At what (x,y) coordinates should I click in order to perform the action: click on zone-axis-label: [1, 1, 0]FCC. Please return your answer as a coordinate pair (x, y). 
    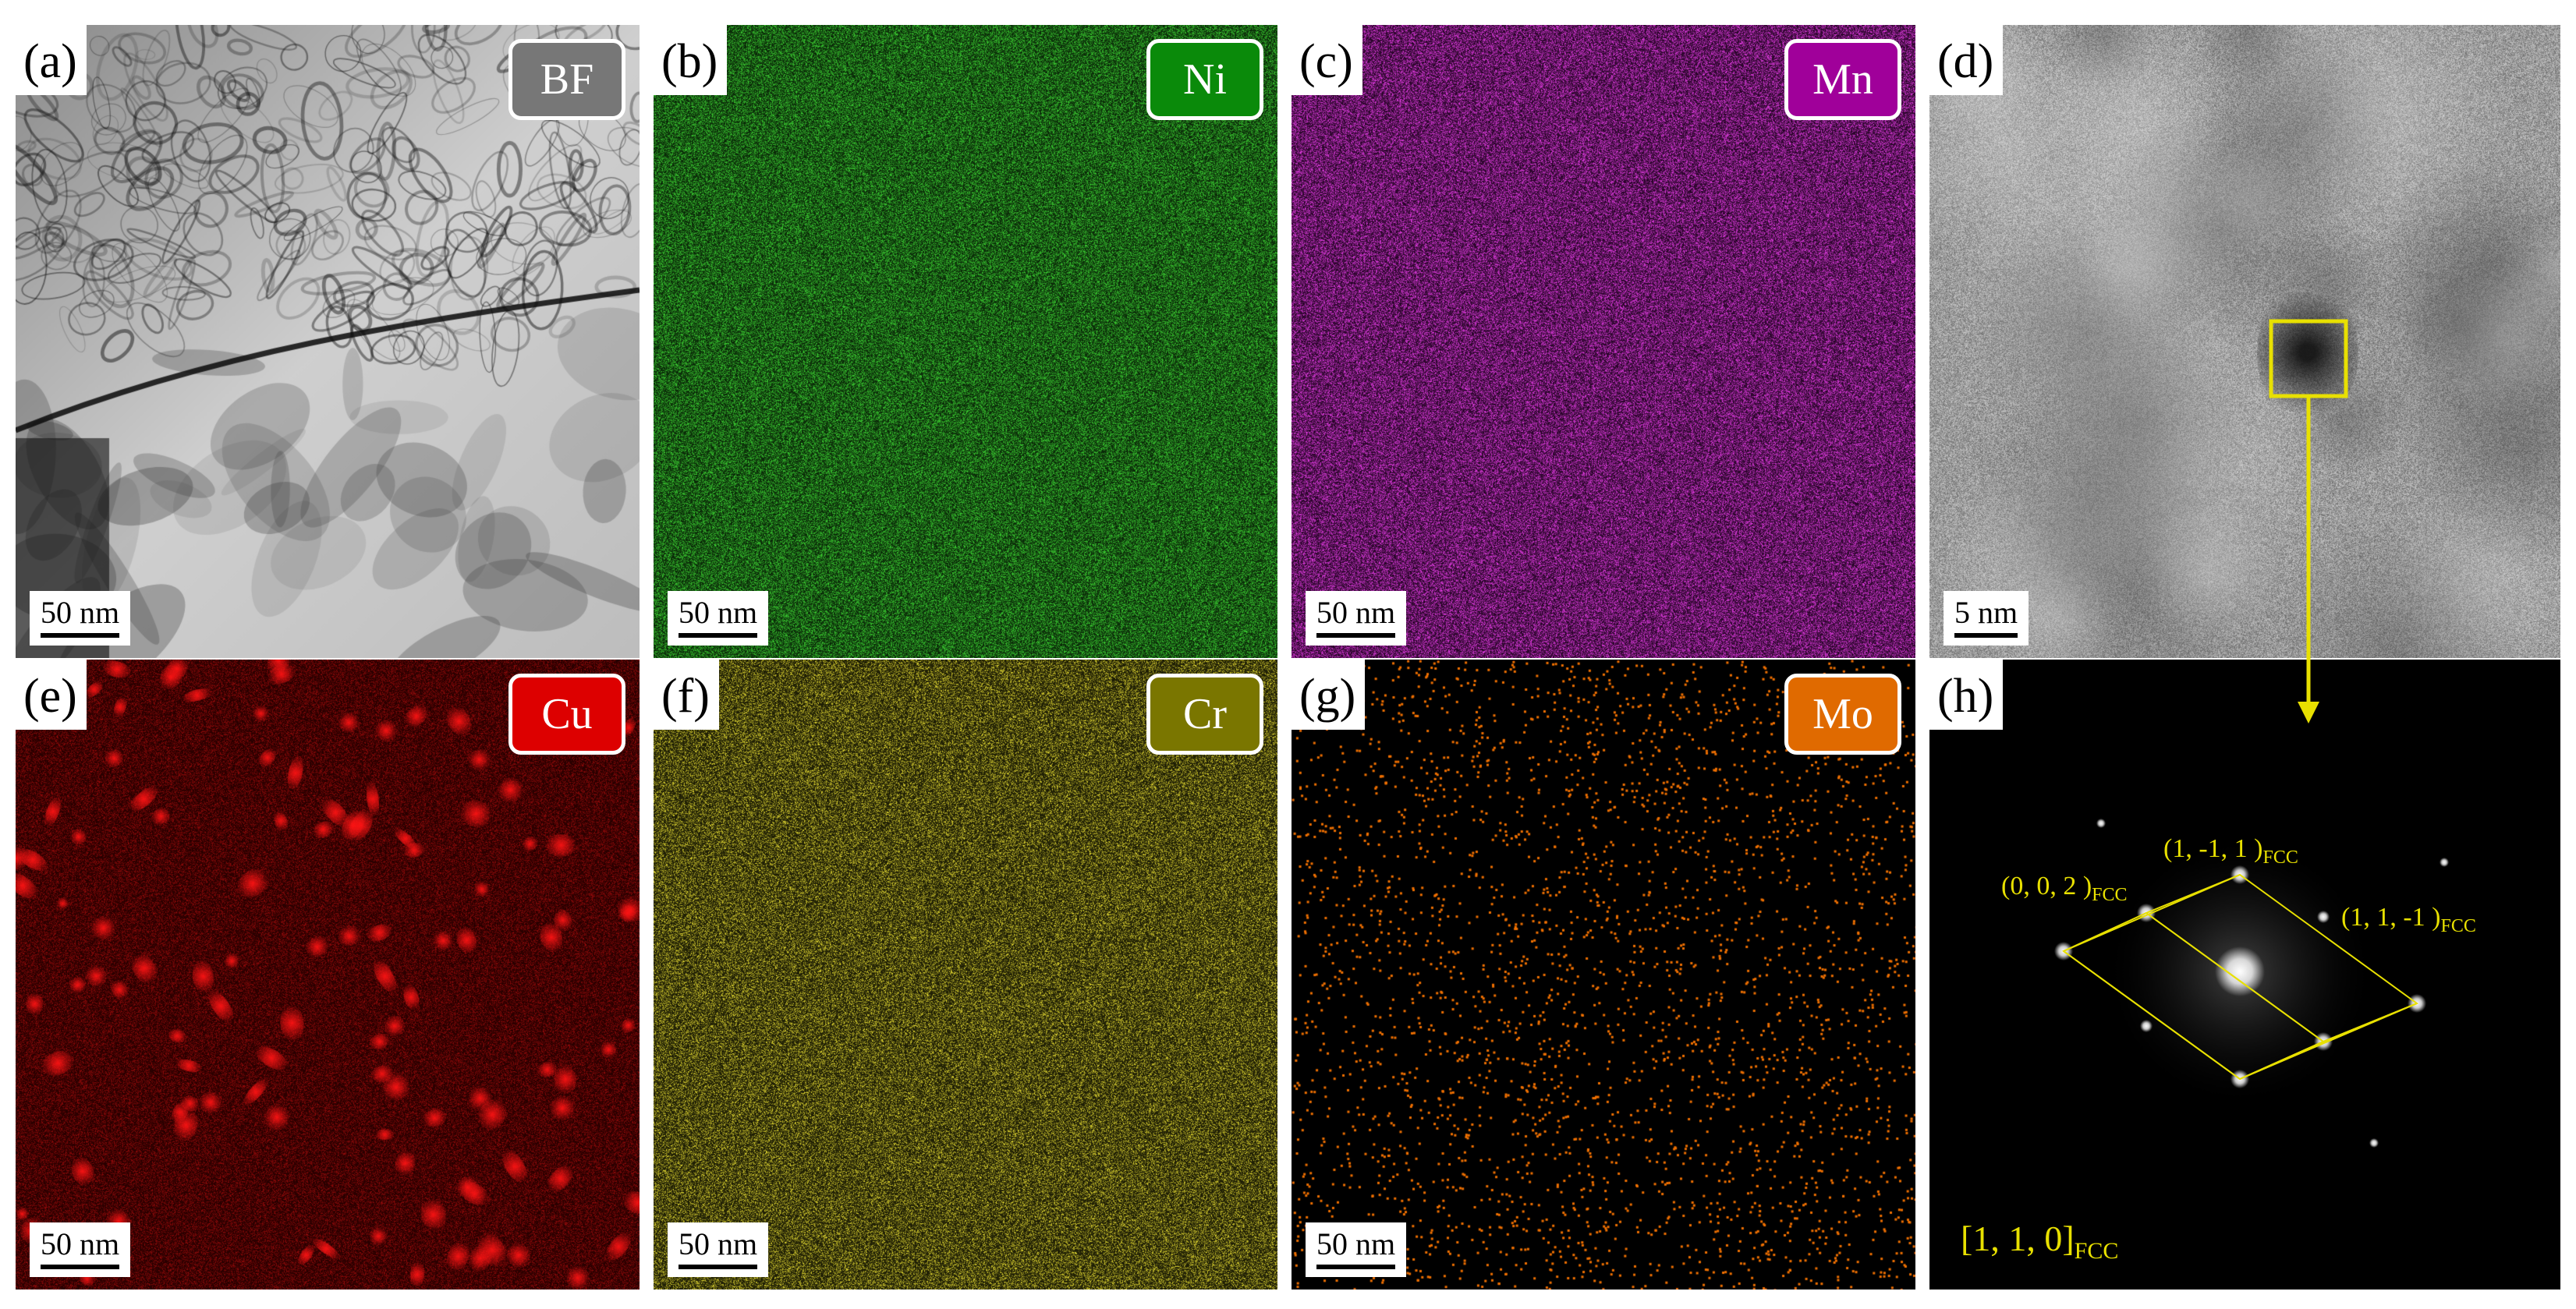
    Looking at the image, I should click on (2040, 1242).